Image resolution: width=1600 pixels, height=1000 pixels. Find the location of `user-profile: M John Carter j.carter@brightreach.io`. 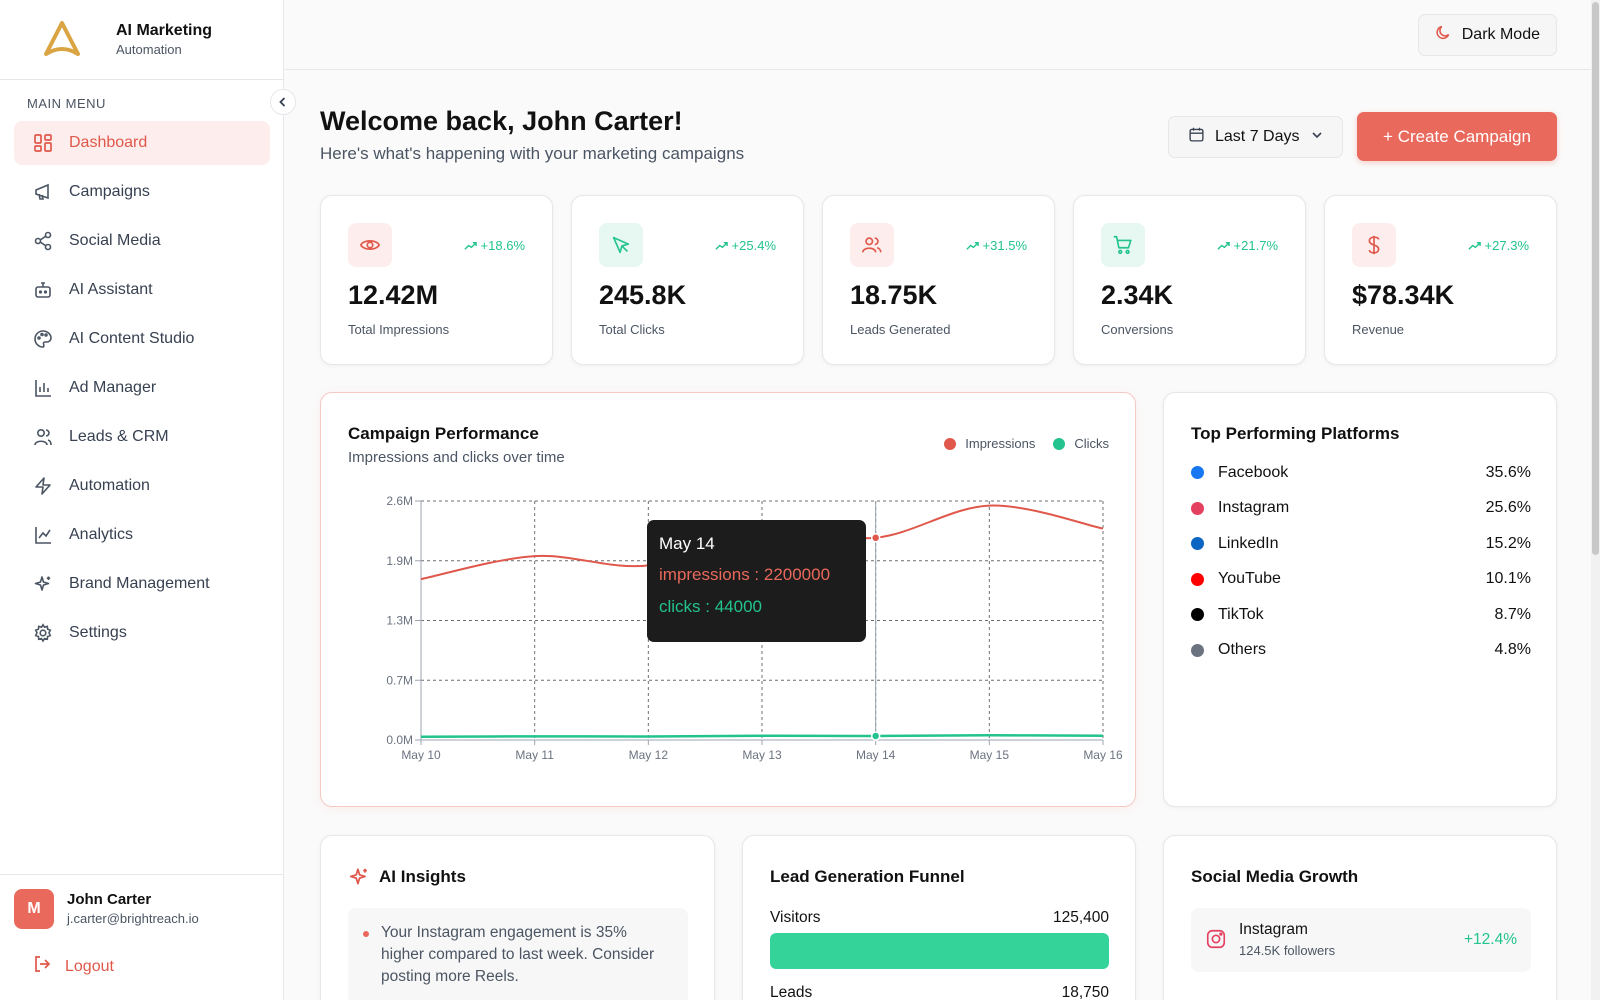

user-profile: M John Carter j.carter@brightreach.io is located at coordinates (142, 901).